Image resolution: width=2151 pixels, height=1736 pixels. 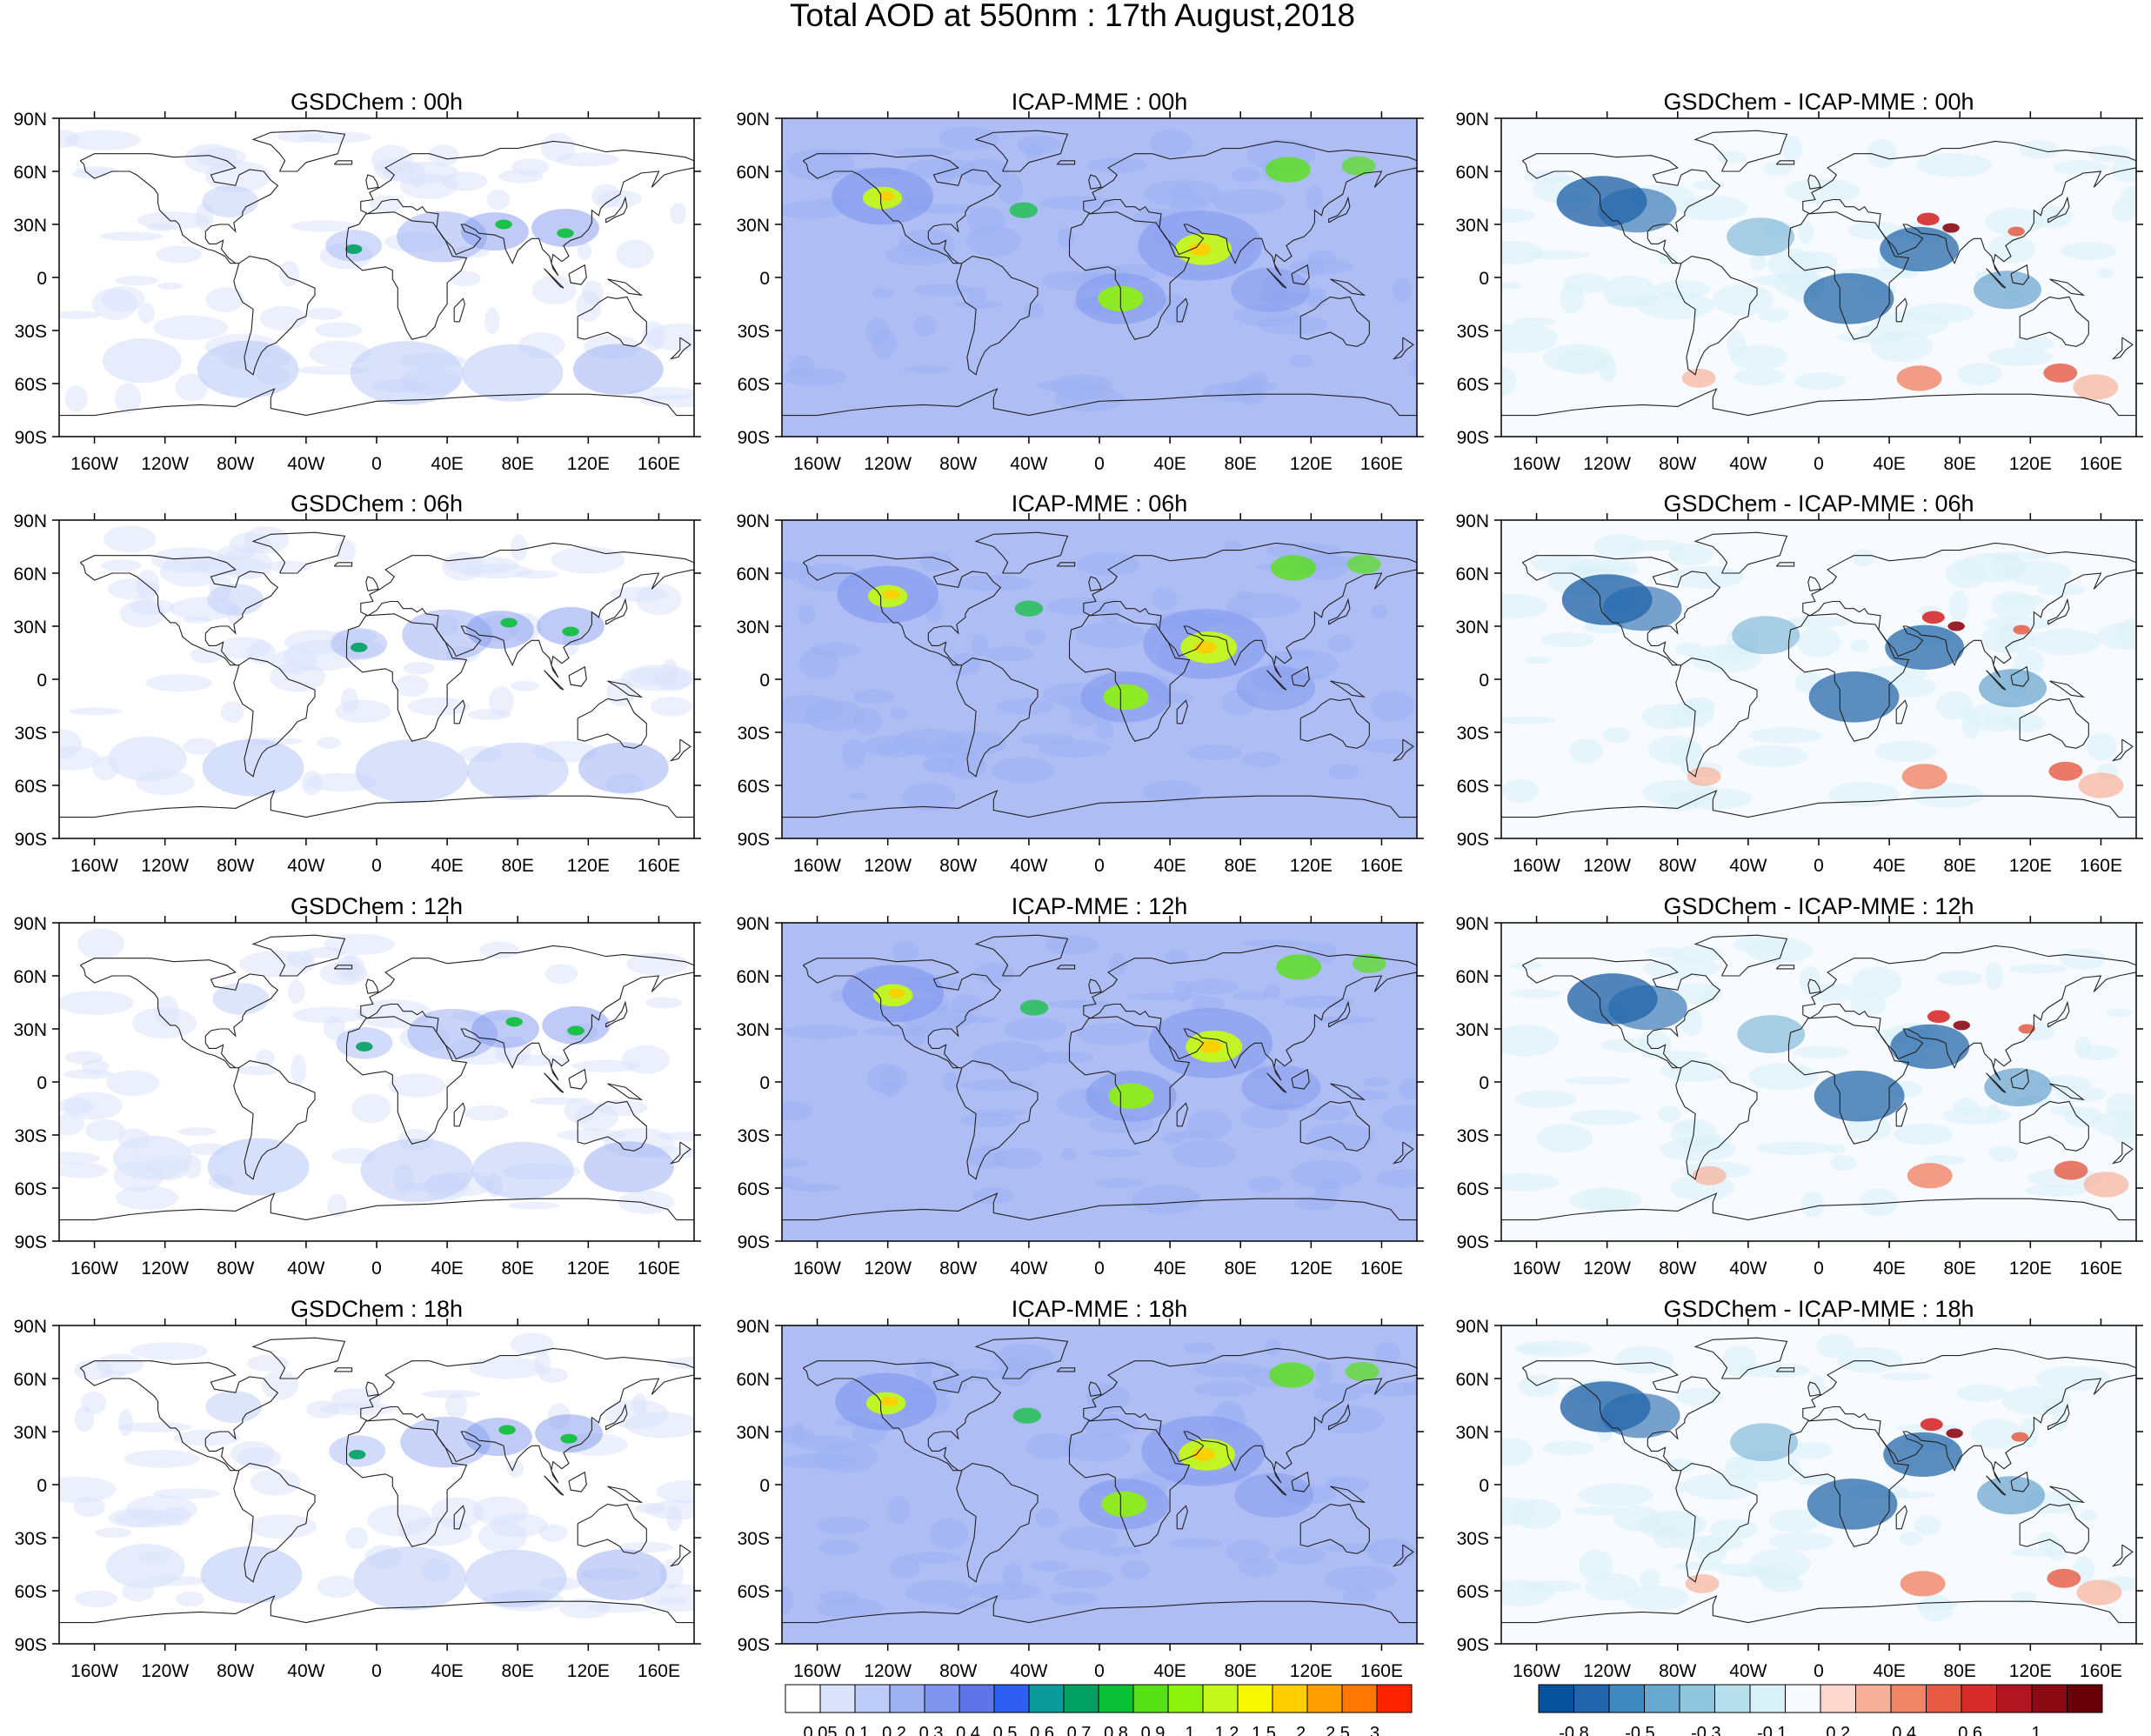 What do you see at coordinates (377, 102) in the screenshot?
I see `panel-title: GSDChem : 00h` at bounding box center [377, 102].